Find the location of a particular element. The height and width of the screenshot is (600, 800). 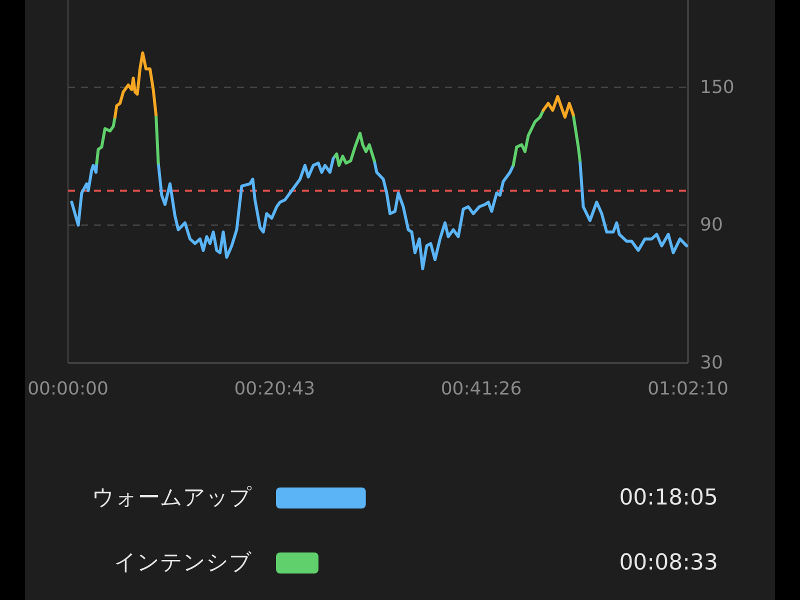

x-tick-label: 00:20:43 is located at coordinates (275, 389).